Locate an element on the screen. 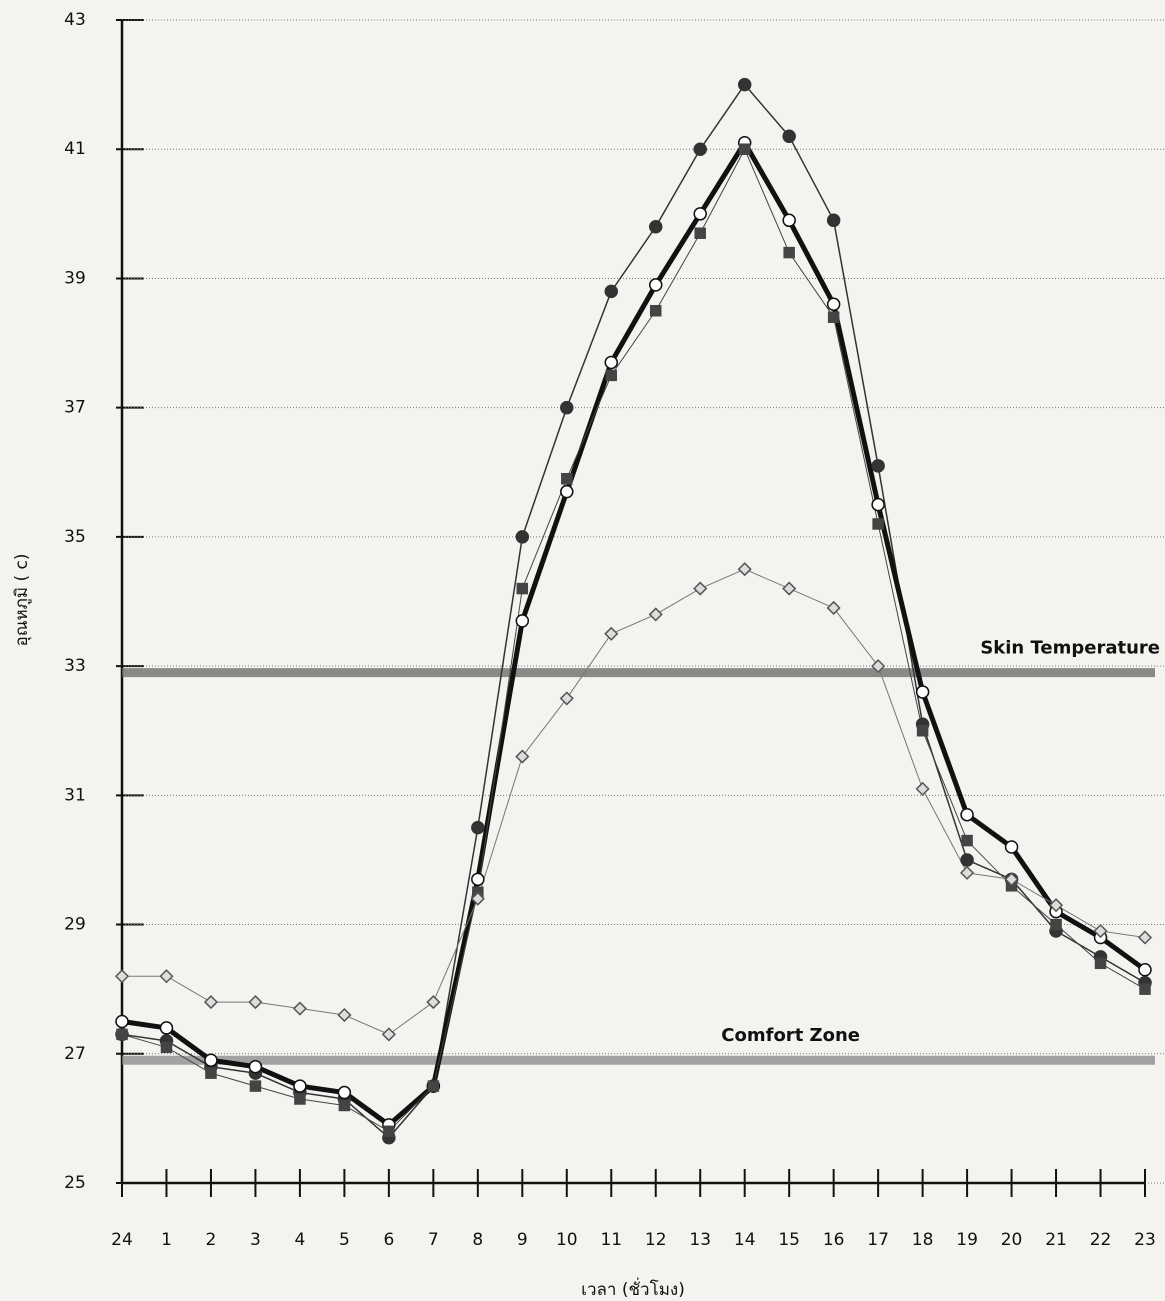 The image size is (1165, 1301). y-tick-label: 41 is located at coordinates (75, 149).